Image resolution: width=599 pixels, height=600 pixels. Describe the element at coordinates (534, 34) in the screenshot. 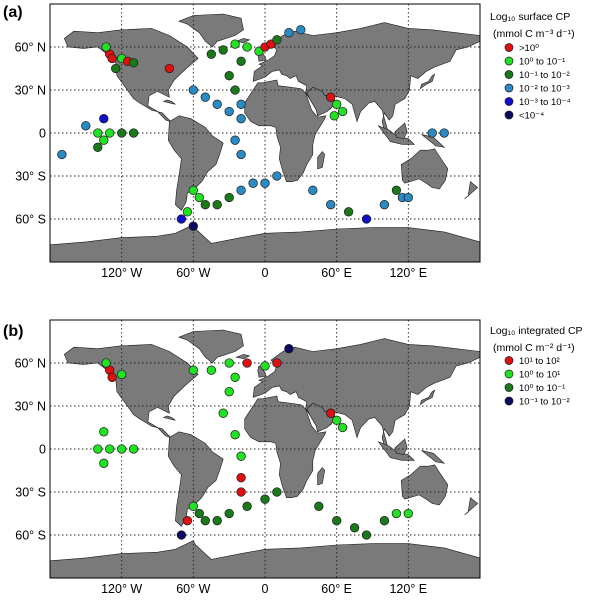

I see `legend-a-title-line2: (mmol C m⁻³ d⁻¹)` at that location.